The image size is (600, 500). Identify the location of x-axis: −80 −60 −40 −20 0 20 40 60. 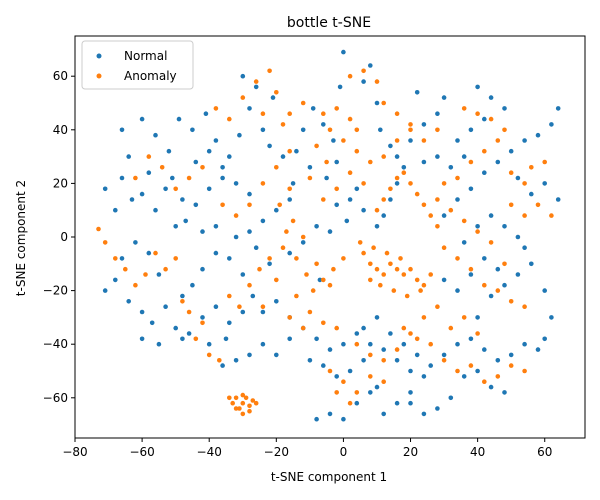
(307, 448).